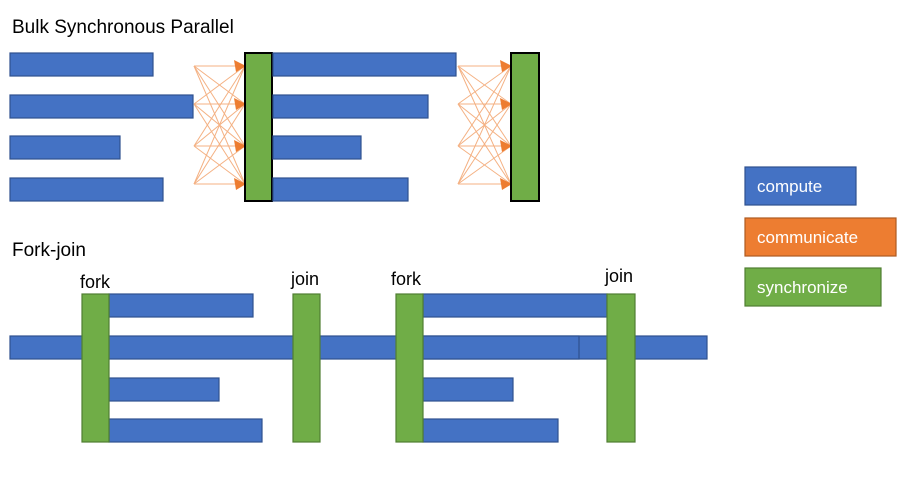 This screenshot has width=903, height=477. Describe the element at coordinates (49, 250) in the screenshot. I see `forkjoin-title: Fork-join` at that location.